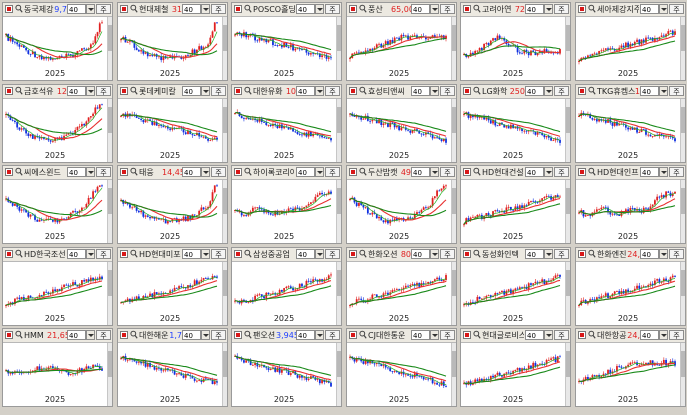 Image resolution: width=687 pixels, height=415 pixels. What do you see at coordinates (515, 123) in the screenshot?
I see `stock-chart-panel-11: LG화학 250 40 주 2025` at bounding box center [515, 123].